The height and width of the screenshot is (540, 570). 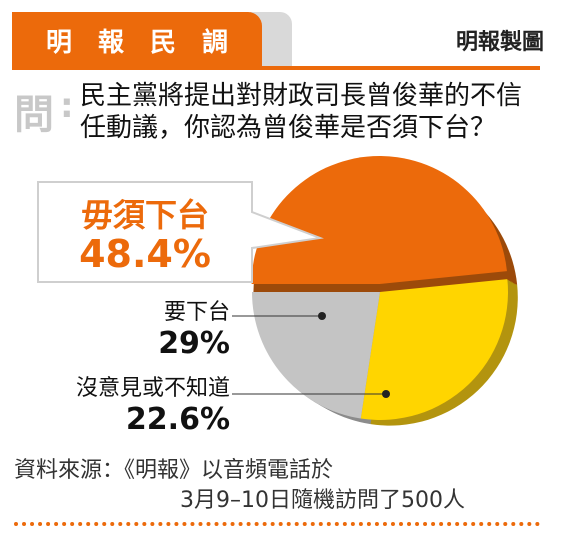 What do you see at coordinates (120, 403) in the screenshot?
I see `slice-label-group-3: 沒意見或不知道 22.6%` at bounding box center [120, 403].